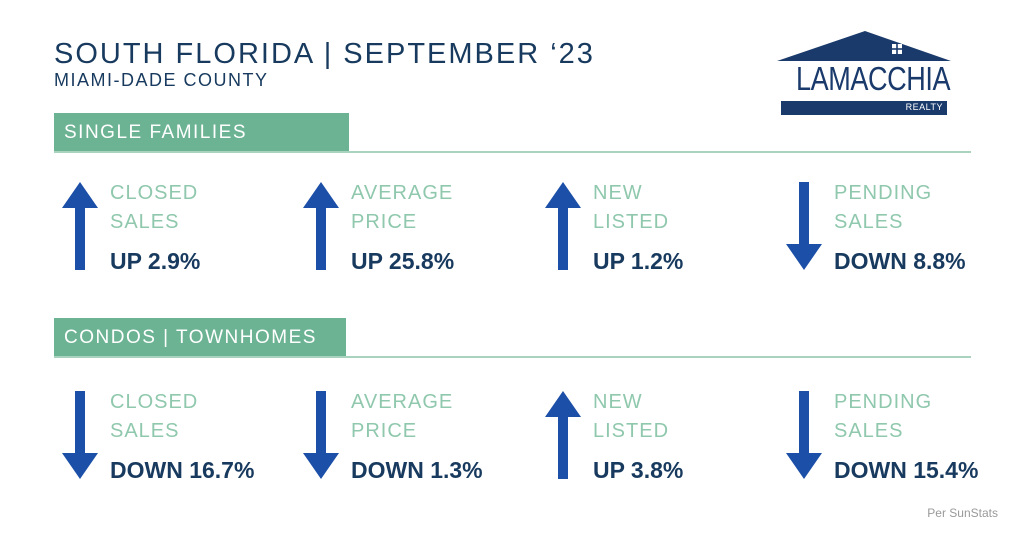 Image resolution: width=1024 pixels, height=538 pixels. What do you see at coordinates (512, 338) in the screenshot?
I see `section-condos-townhomes: CONDOS | TOWNHOMES` at bounding box center [512, 338].